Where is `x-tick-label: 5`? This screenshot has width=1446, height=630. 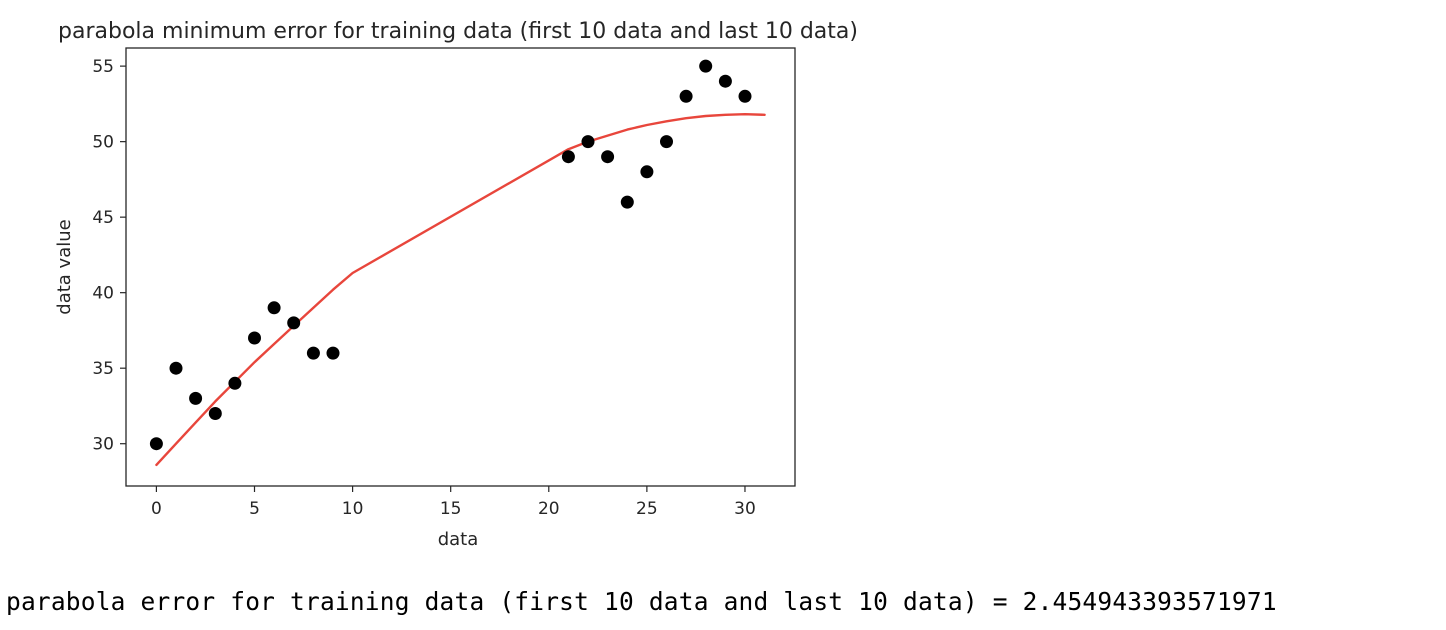
x-tick-label: 5 is located at coordinates (254, 509).